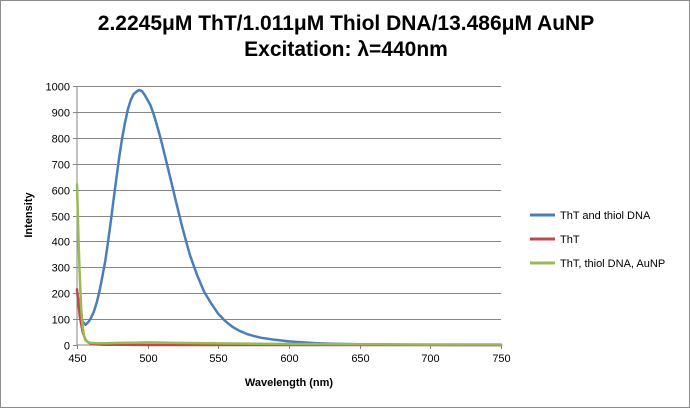  What do you see at coordinates (148, 359) in the screenshot?
I see `x-tick-label: 500` at bounding box center [148, 359].